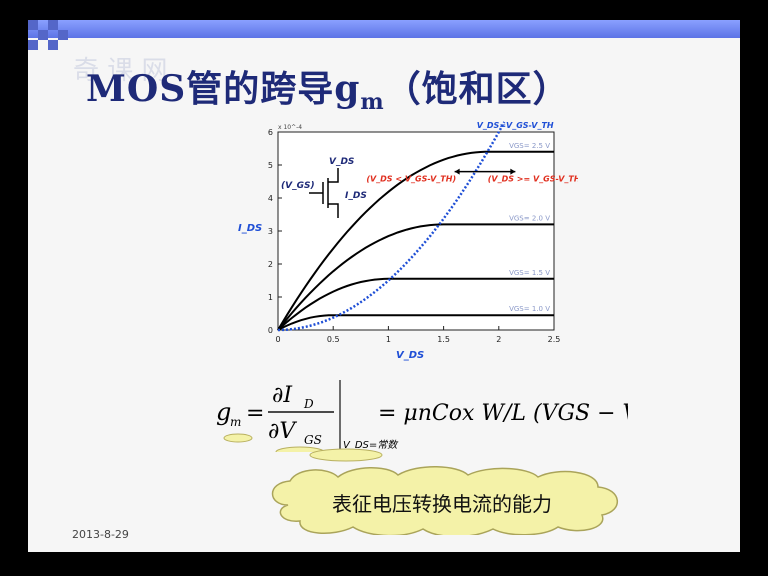 Image resolution: width=768 pixels, height=576 pixels. Describe the element at coordinates (282, 395) in the screenshot. I see `formula-numerator: ∂I` at that location.